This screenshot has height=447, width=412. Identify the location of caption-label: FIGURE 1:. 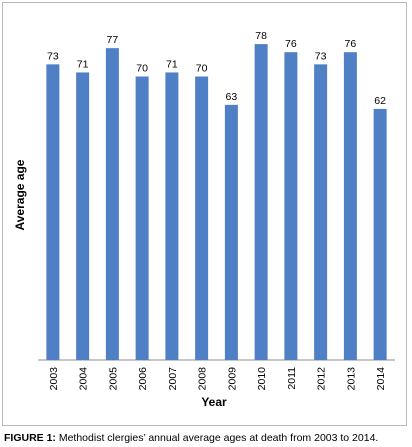
(30, 438).